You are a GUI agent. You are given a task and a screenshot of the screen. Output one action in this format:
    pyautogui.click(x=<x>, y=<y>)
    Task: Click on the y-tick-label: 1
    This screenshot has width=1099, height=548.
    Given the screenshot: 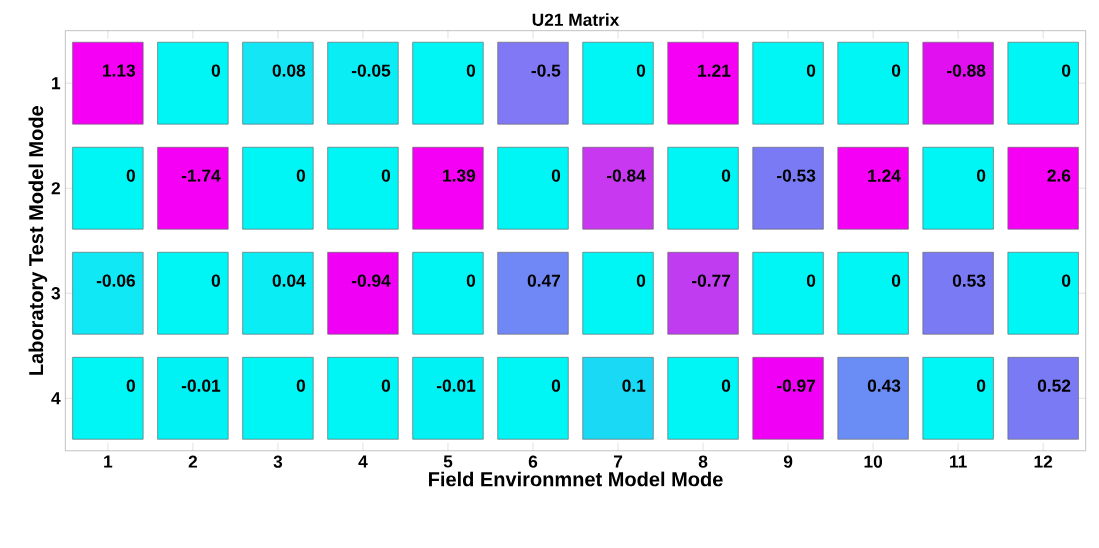 What is the action you would take?
    pyautogui.click(x=56, y=83)
    